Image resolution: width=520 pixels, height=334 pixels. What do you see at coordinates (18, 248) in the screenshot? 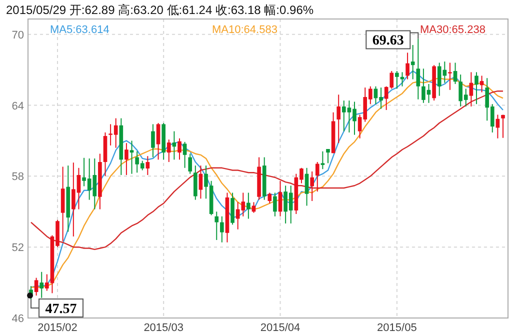
I see `y-tick-label: 52` at bounding box center [18, 248].